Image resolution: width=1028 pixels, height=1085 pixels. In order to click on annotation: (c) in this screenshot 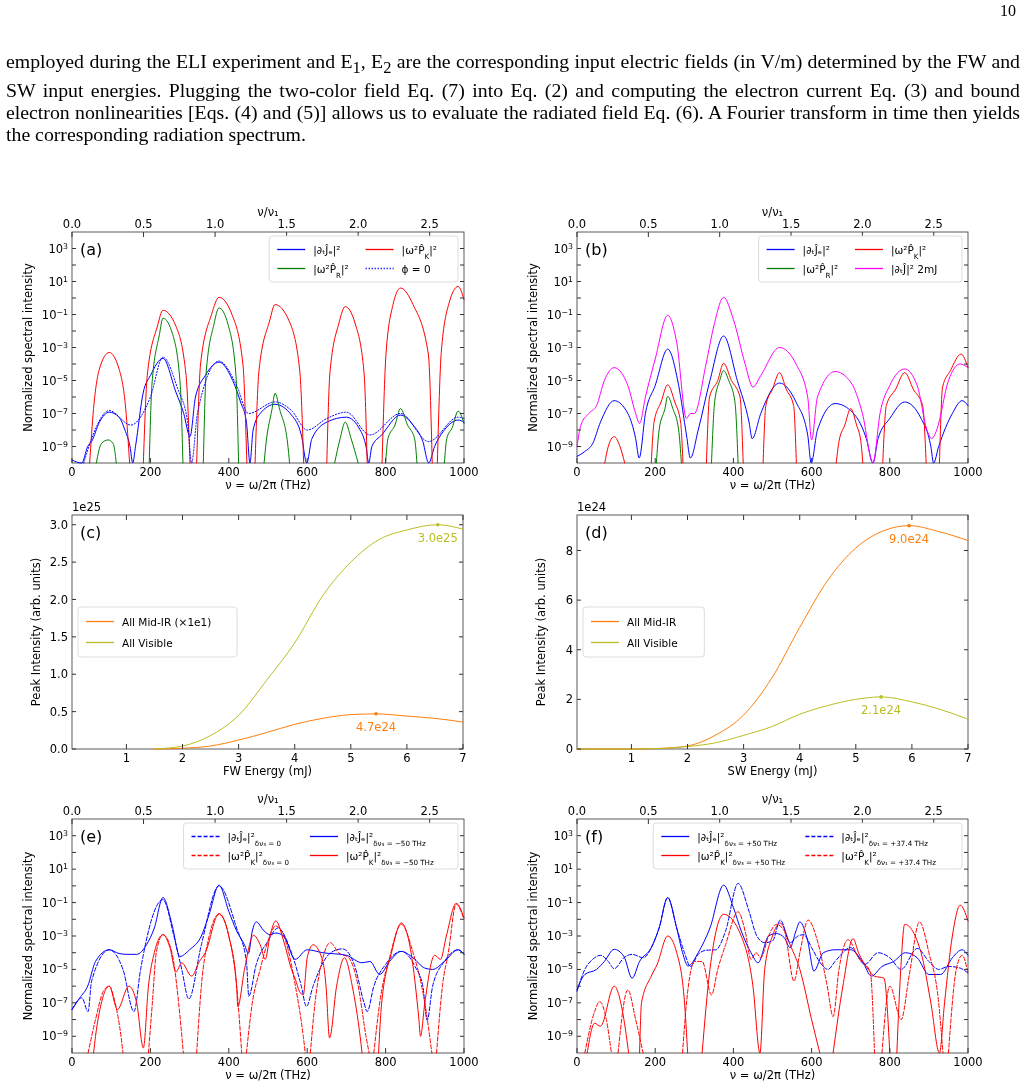, I will do `click(91, 532)`.